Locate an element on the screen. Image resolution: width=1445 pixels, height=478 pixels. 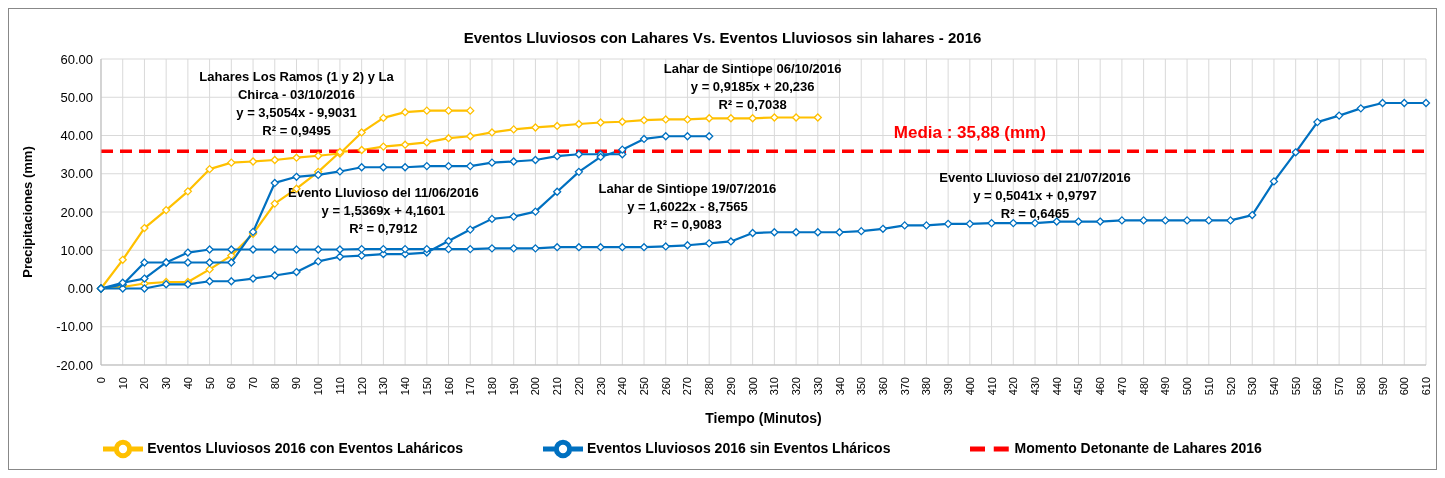
y-tick-label: 60.00 is located at coordinates (76, 59).